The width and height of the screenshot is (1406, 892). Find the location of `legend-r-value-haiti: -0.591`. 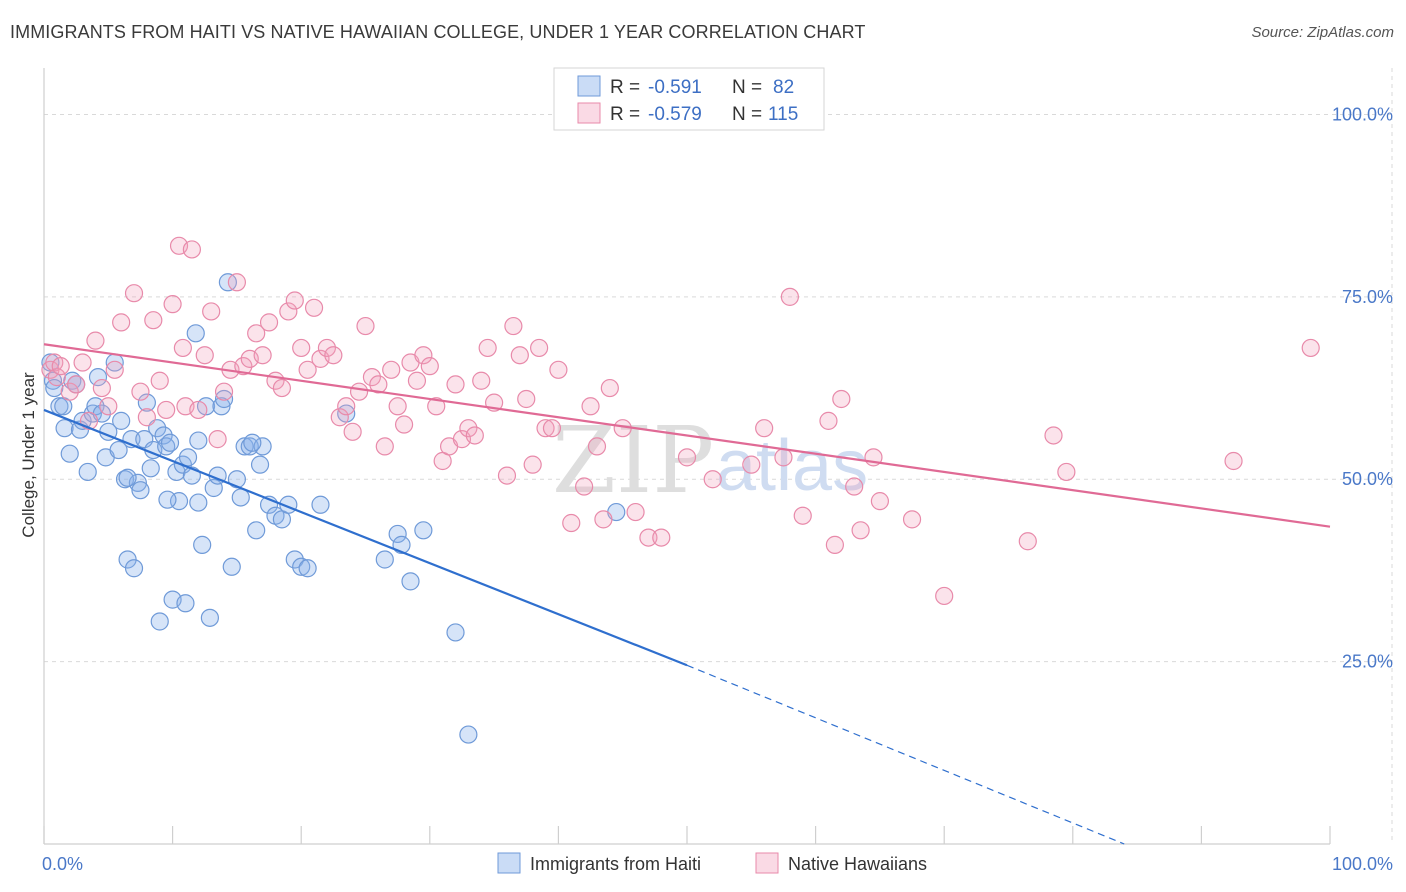

legend-r-value-haiti: -0.591 is located at coordinates (675, 87).